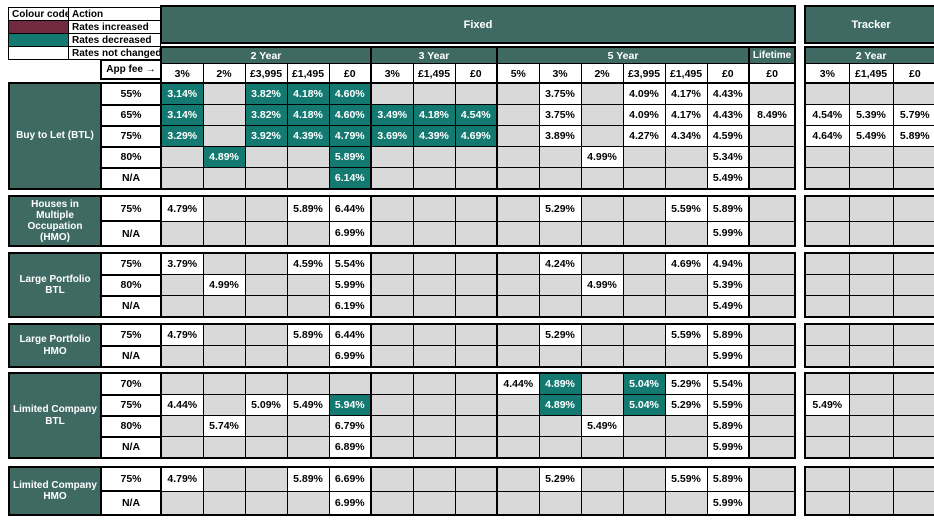  What do you see at coordinates (55, 136) in the screenshot?
I see `group-label: Buy to Let (BTL)` at bounding box center [55, 136].